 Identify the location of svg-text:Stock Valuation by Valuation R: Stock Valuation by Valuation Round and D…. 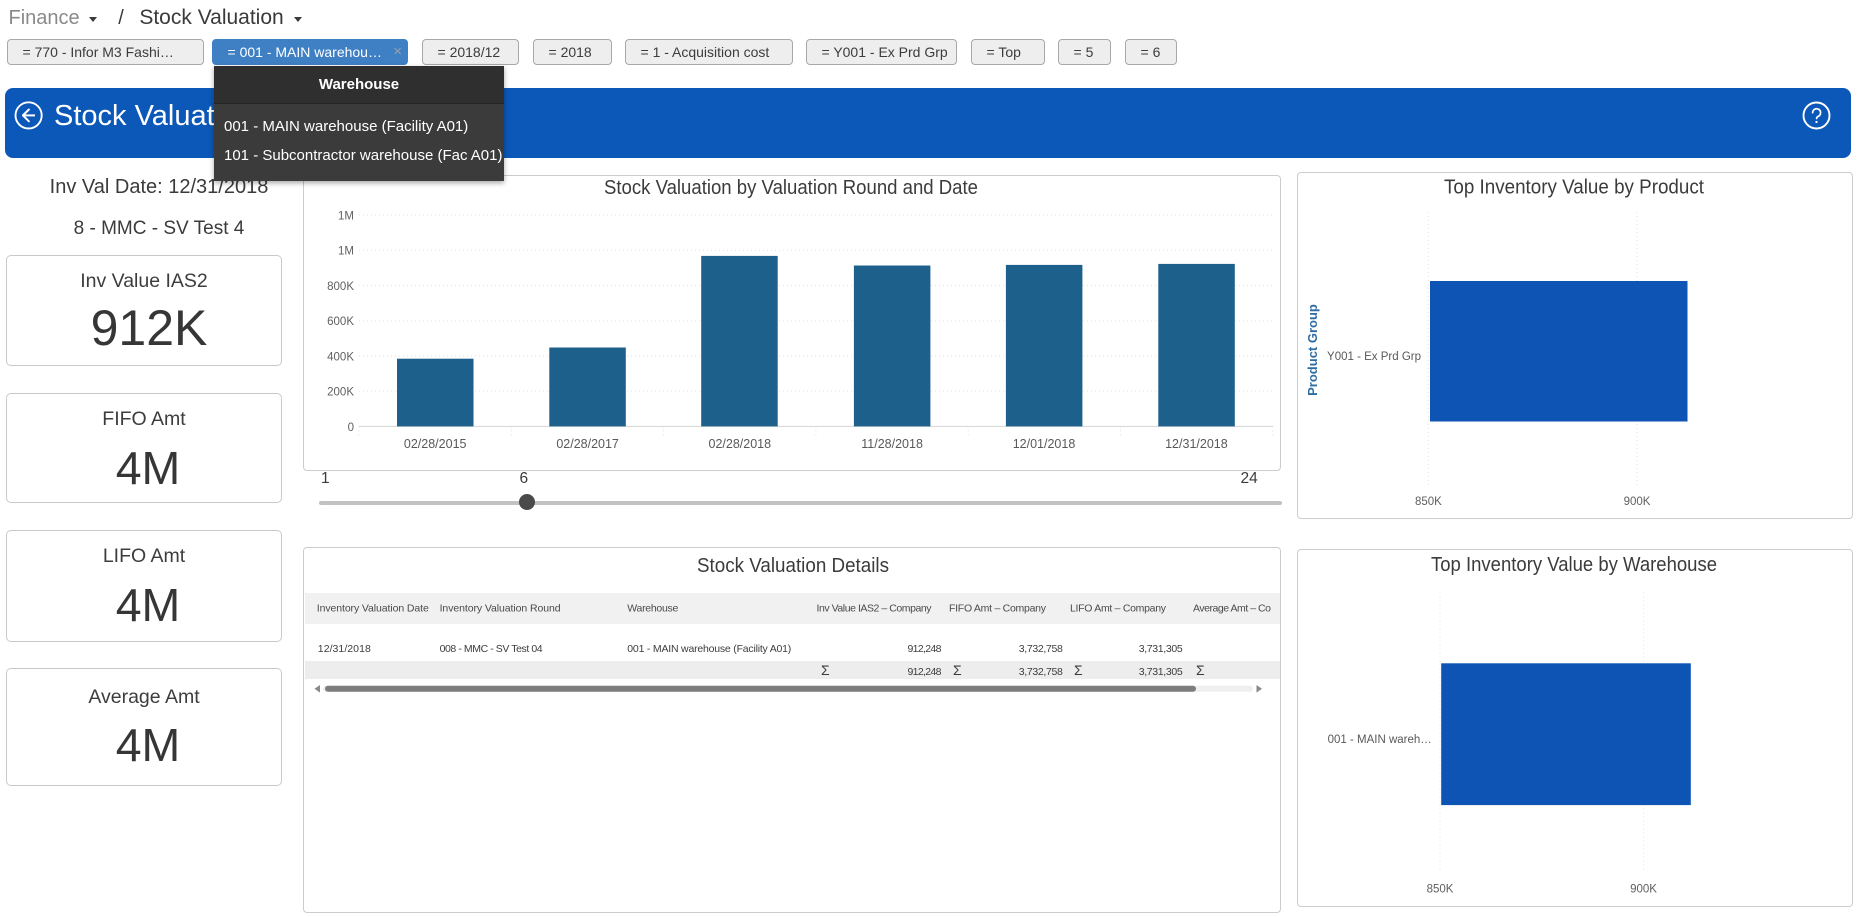
(791, 188).